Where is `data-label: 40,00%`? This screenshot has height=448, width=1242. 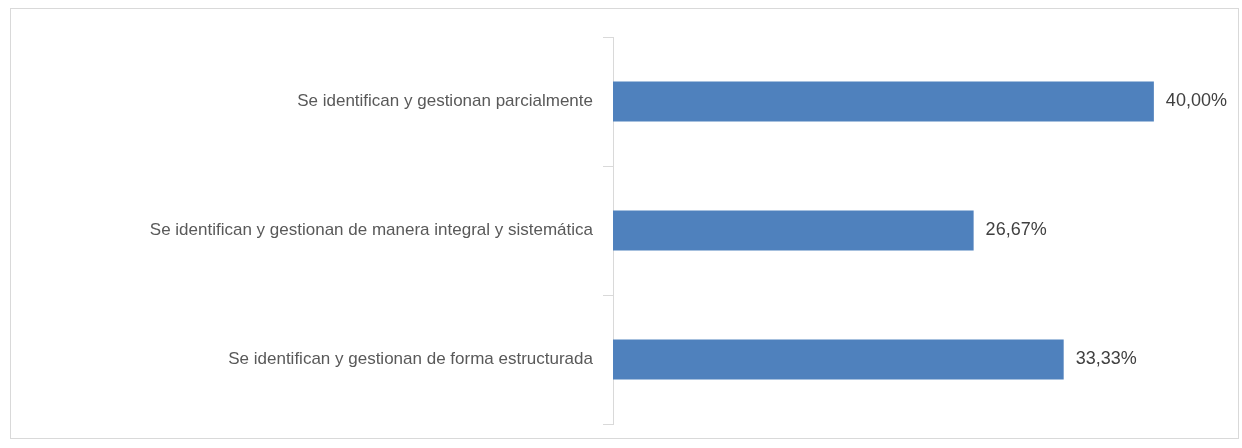
data-label: 40,00% is located at coordinates (1196, 100).